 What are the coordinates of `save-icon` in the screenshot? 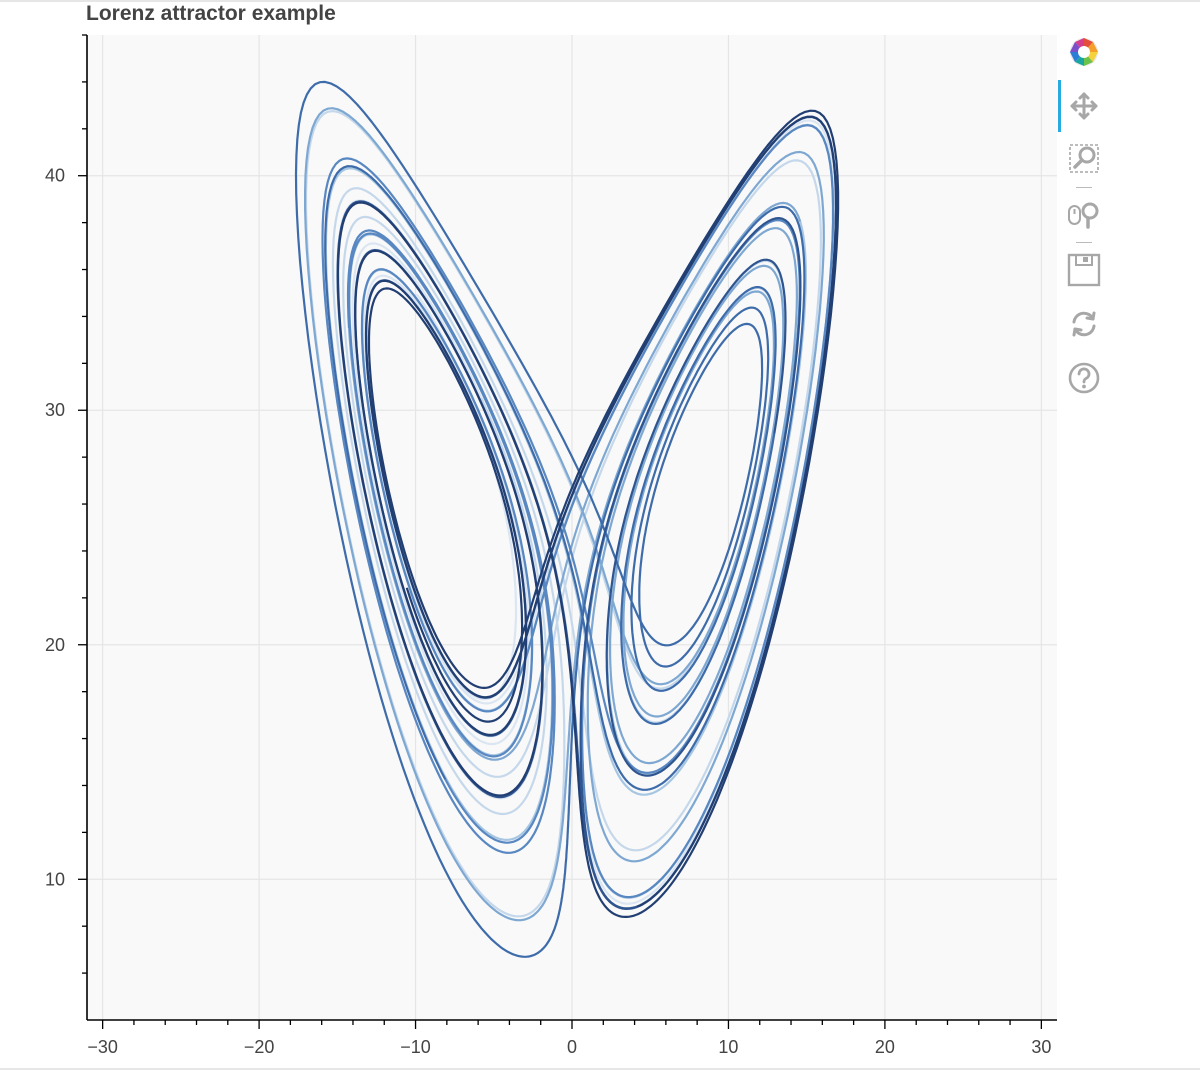 It's located at (1084, 270).